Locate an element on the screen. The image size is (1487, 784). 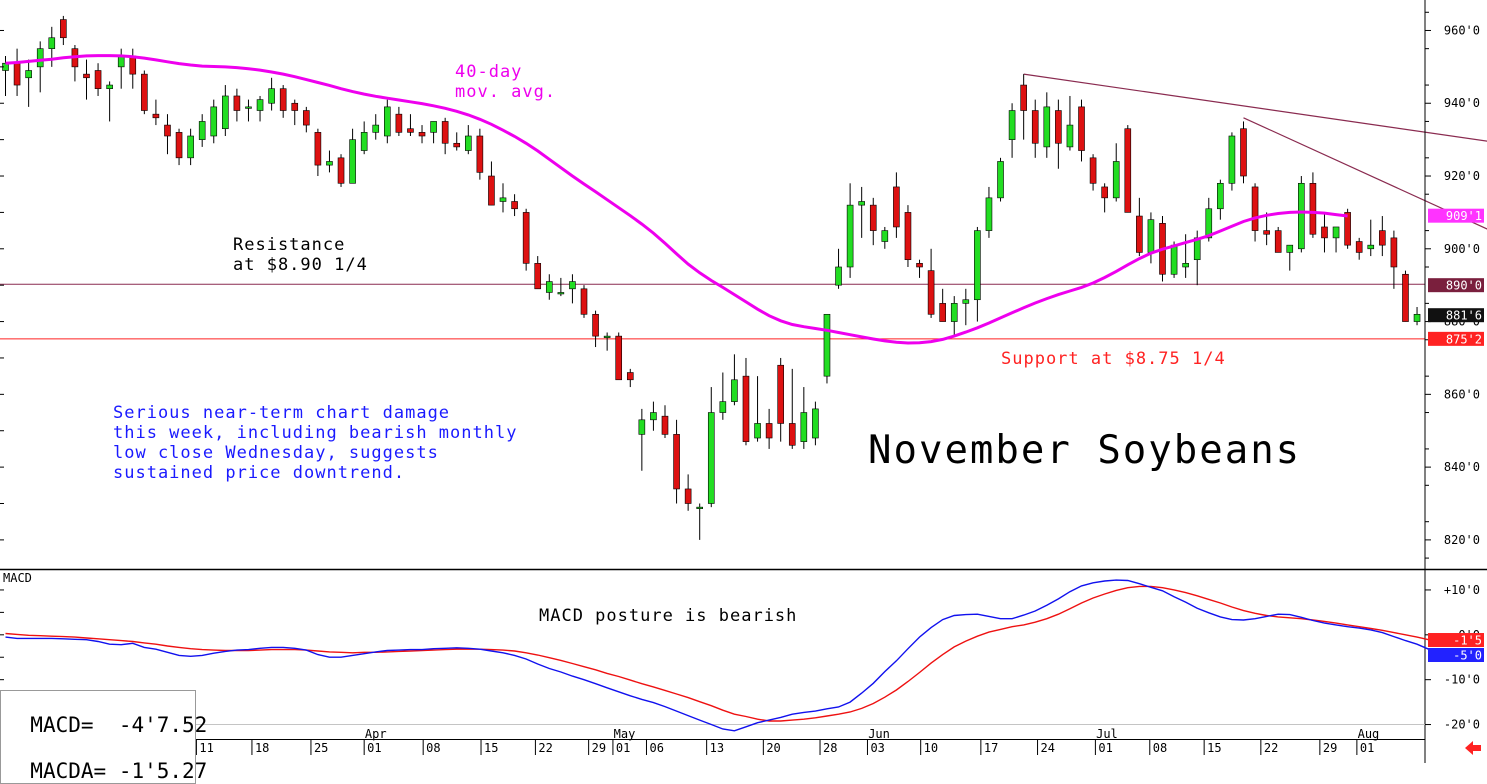
date-tick-label: 08 is located at coordinates (433, 748).